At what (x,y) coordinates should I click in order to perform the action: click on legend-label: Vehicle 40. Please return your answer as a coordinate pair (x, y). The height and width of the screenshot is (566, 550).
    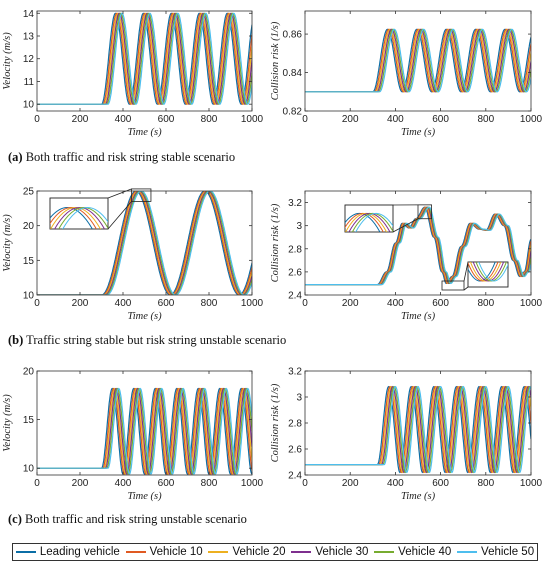
    Looking at the image, I should click on (425, 552).